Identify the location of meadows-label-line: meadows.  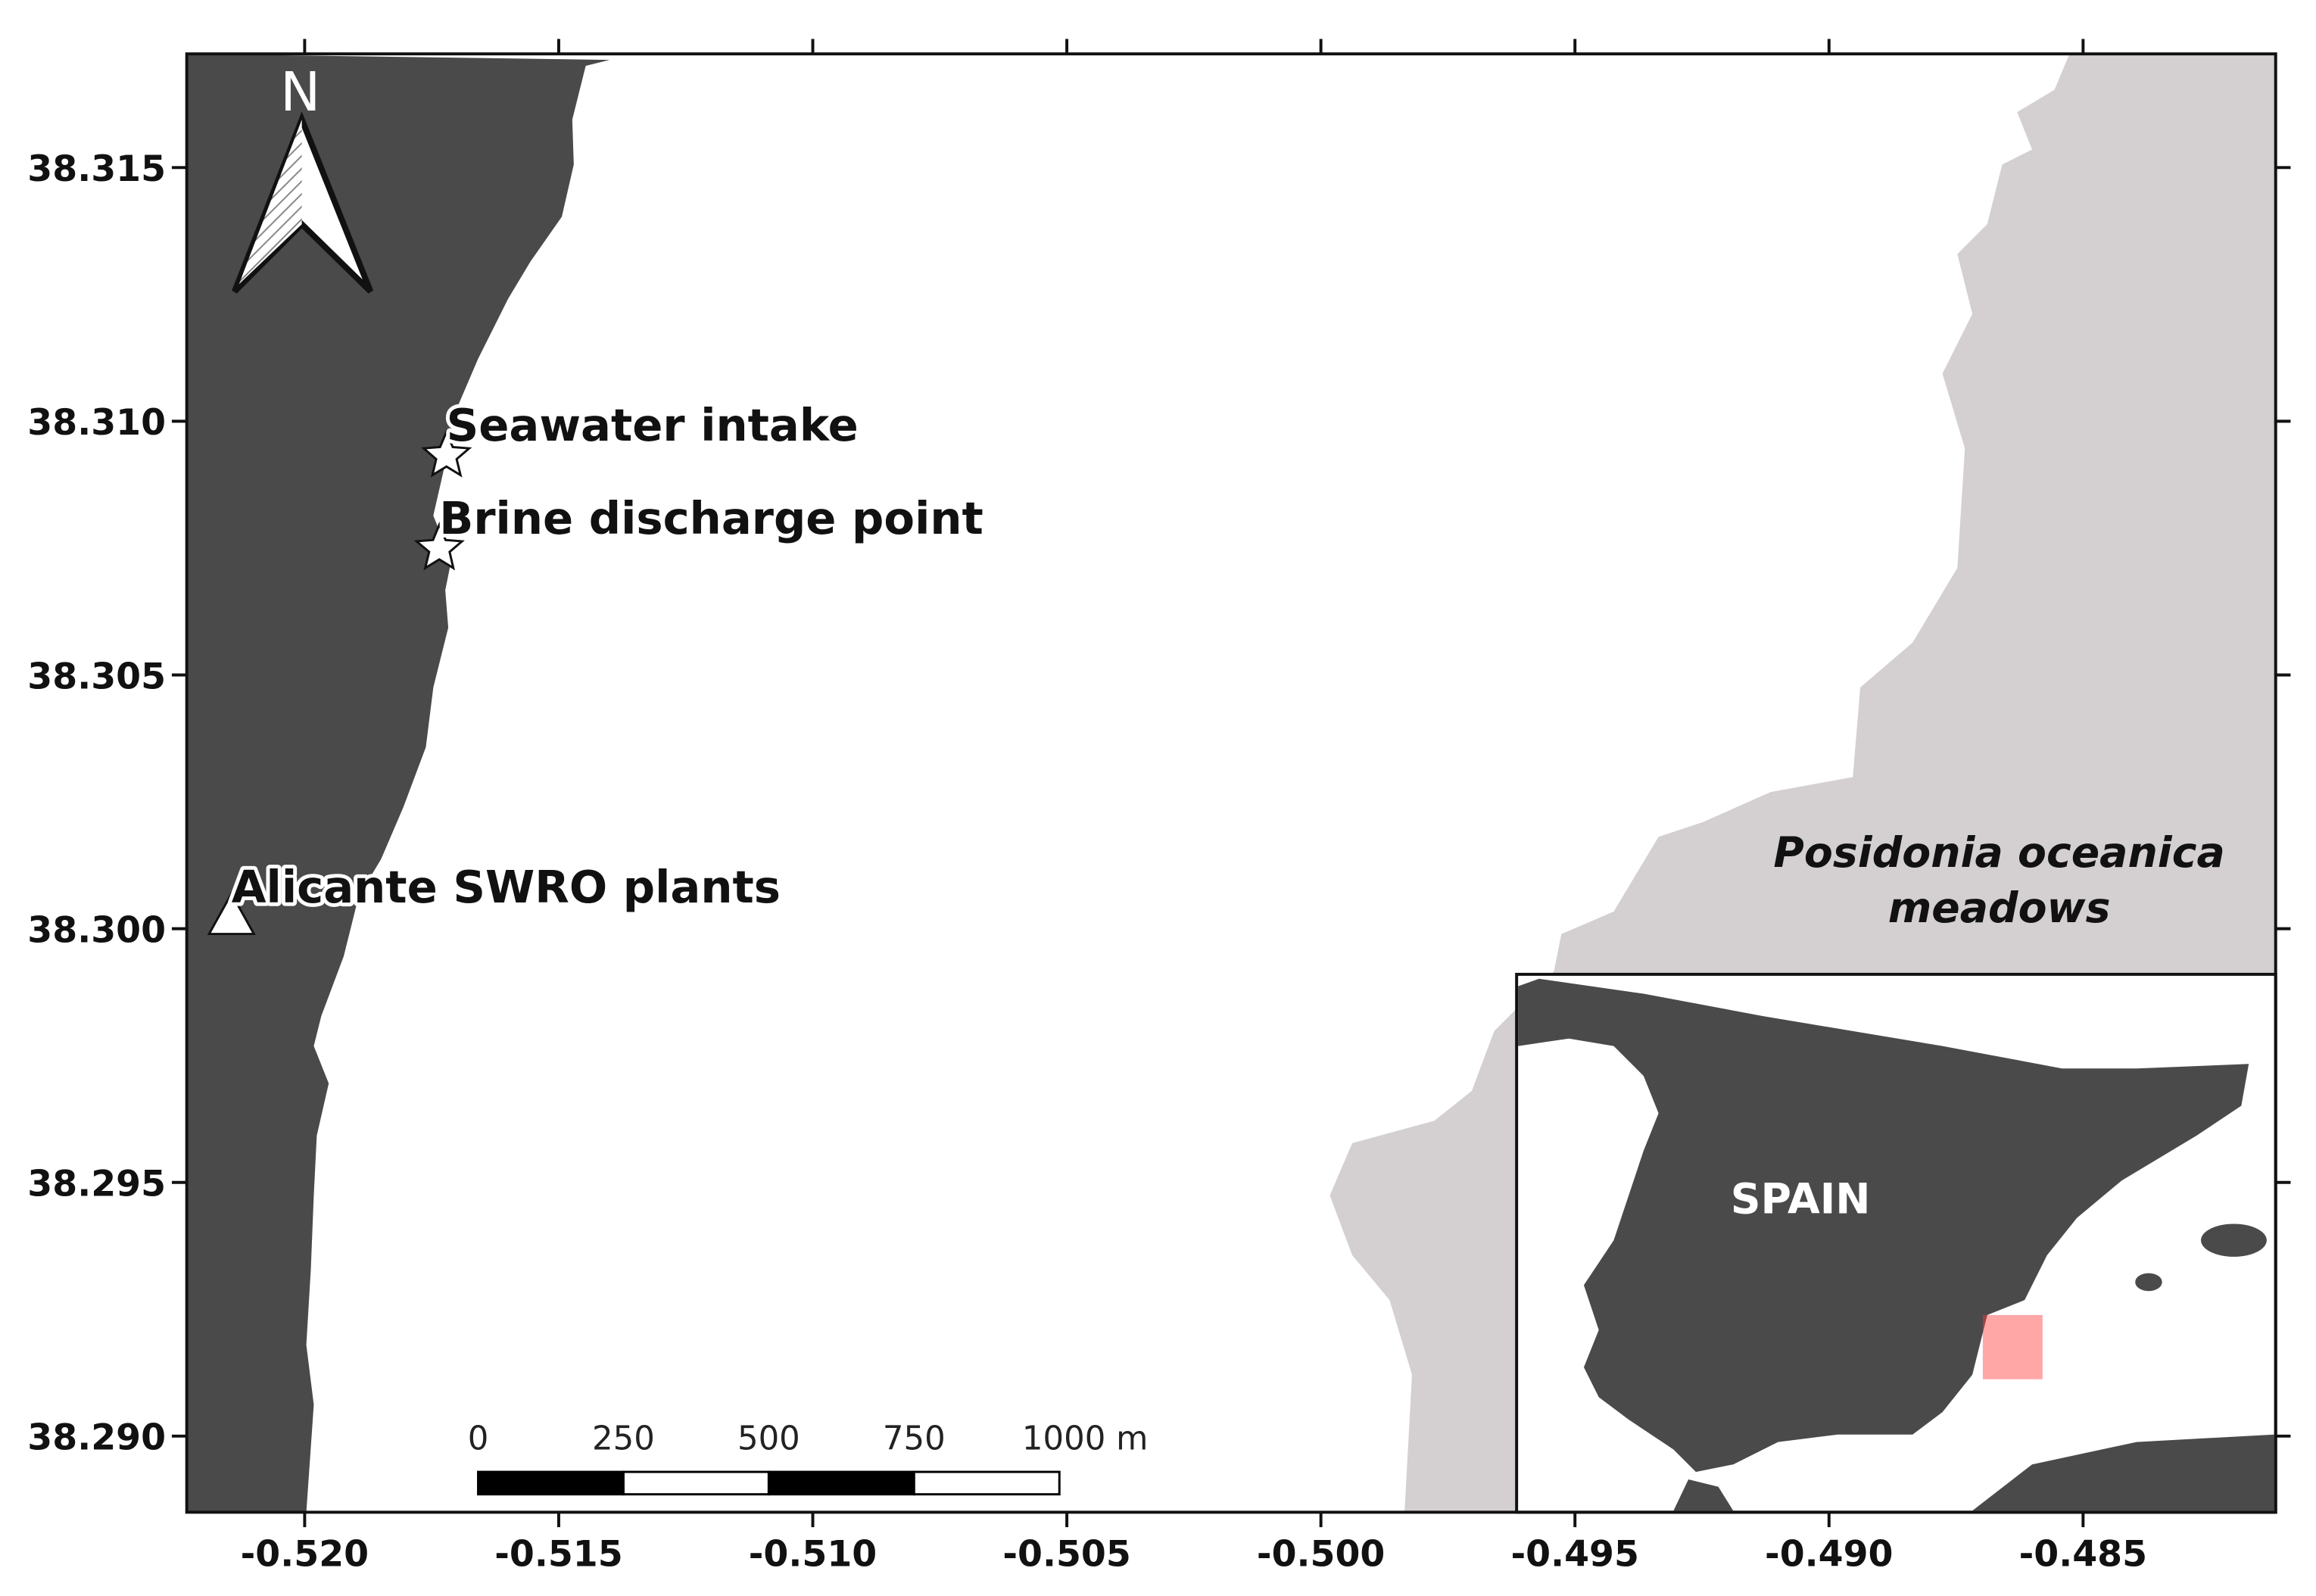
(1999, 908).